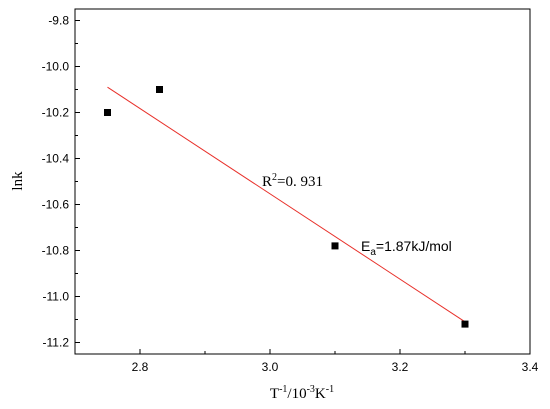 The image size is (550, 409). What do you see at coordinates (270, 367) in the screenshot?
I see `x-tick-label: 3.0` at bounding box center [270, 367].